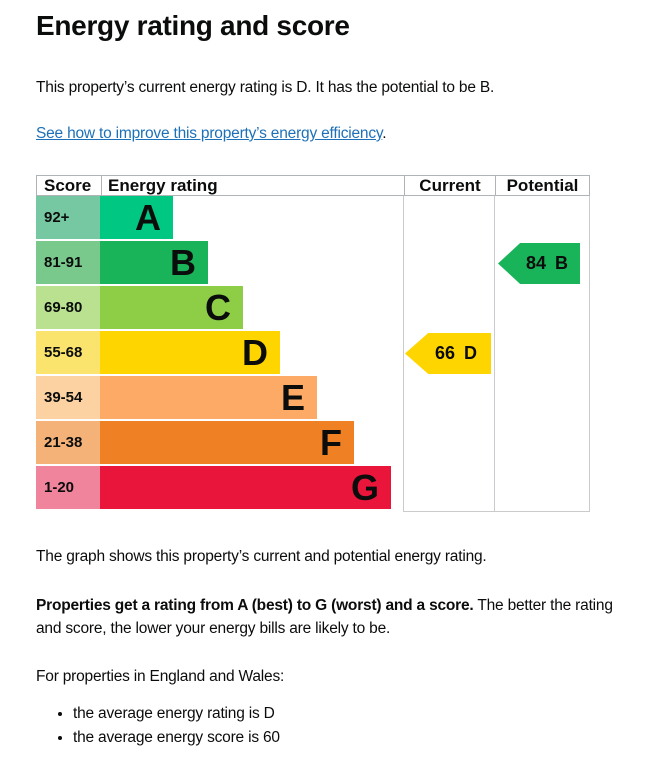 Image resolution: width=652 pixels, height=766 pixels. What do you see at coordinates (331, 442) in the screenshot?
I see `band-letter-f: F` at bounding box center [331, 442].